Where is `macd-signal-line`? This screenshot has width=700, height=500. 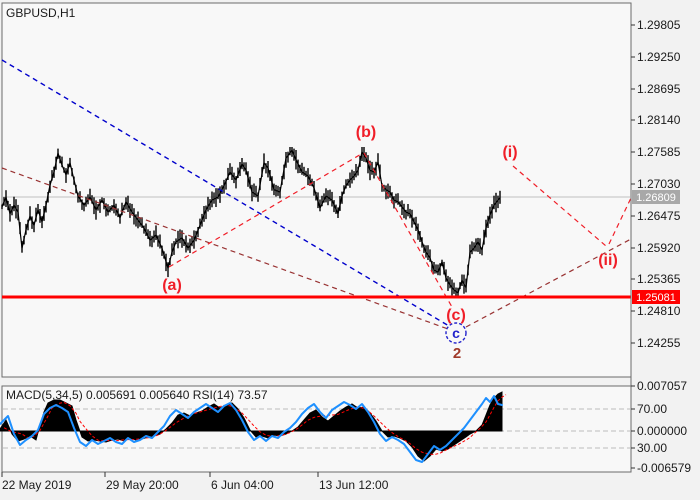
macd-signal-line is located at coordinates (255, 425).